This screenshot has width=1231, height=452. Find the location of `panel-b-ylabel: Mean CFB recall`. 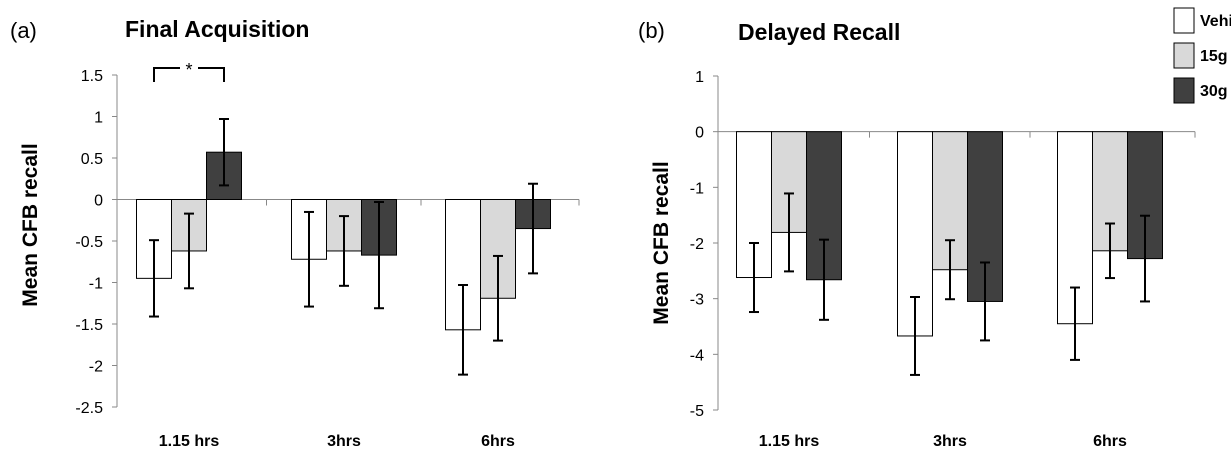

panel-b-ylabel: Mean CFB recall is located at coordinates (661, 242).